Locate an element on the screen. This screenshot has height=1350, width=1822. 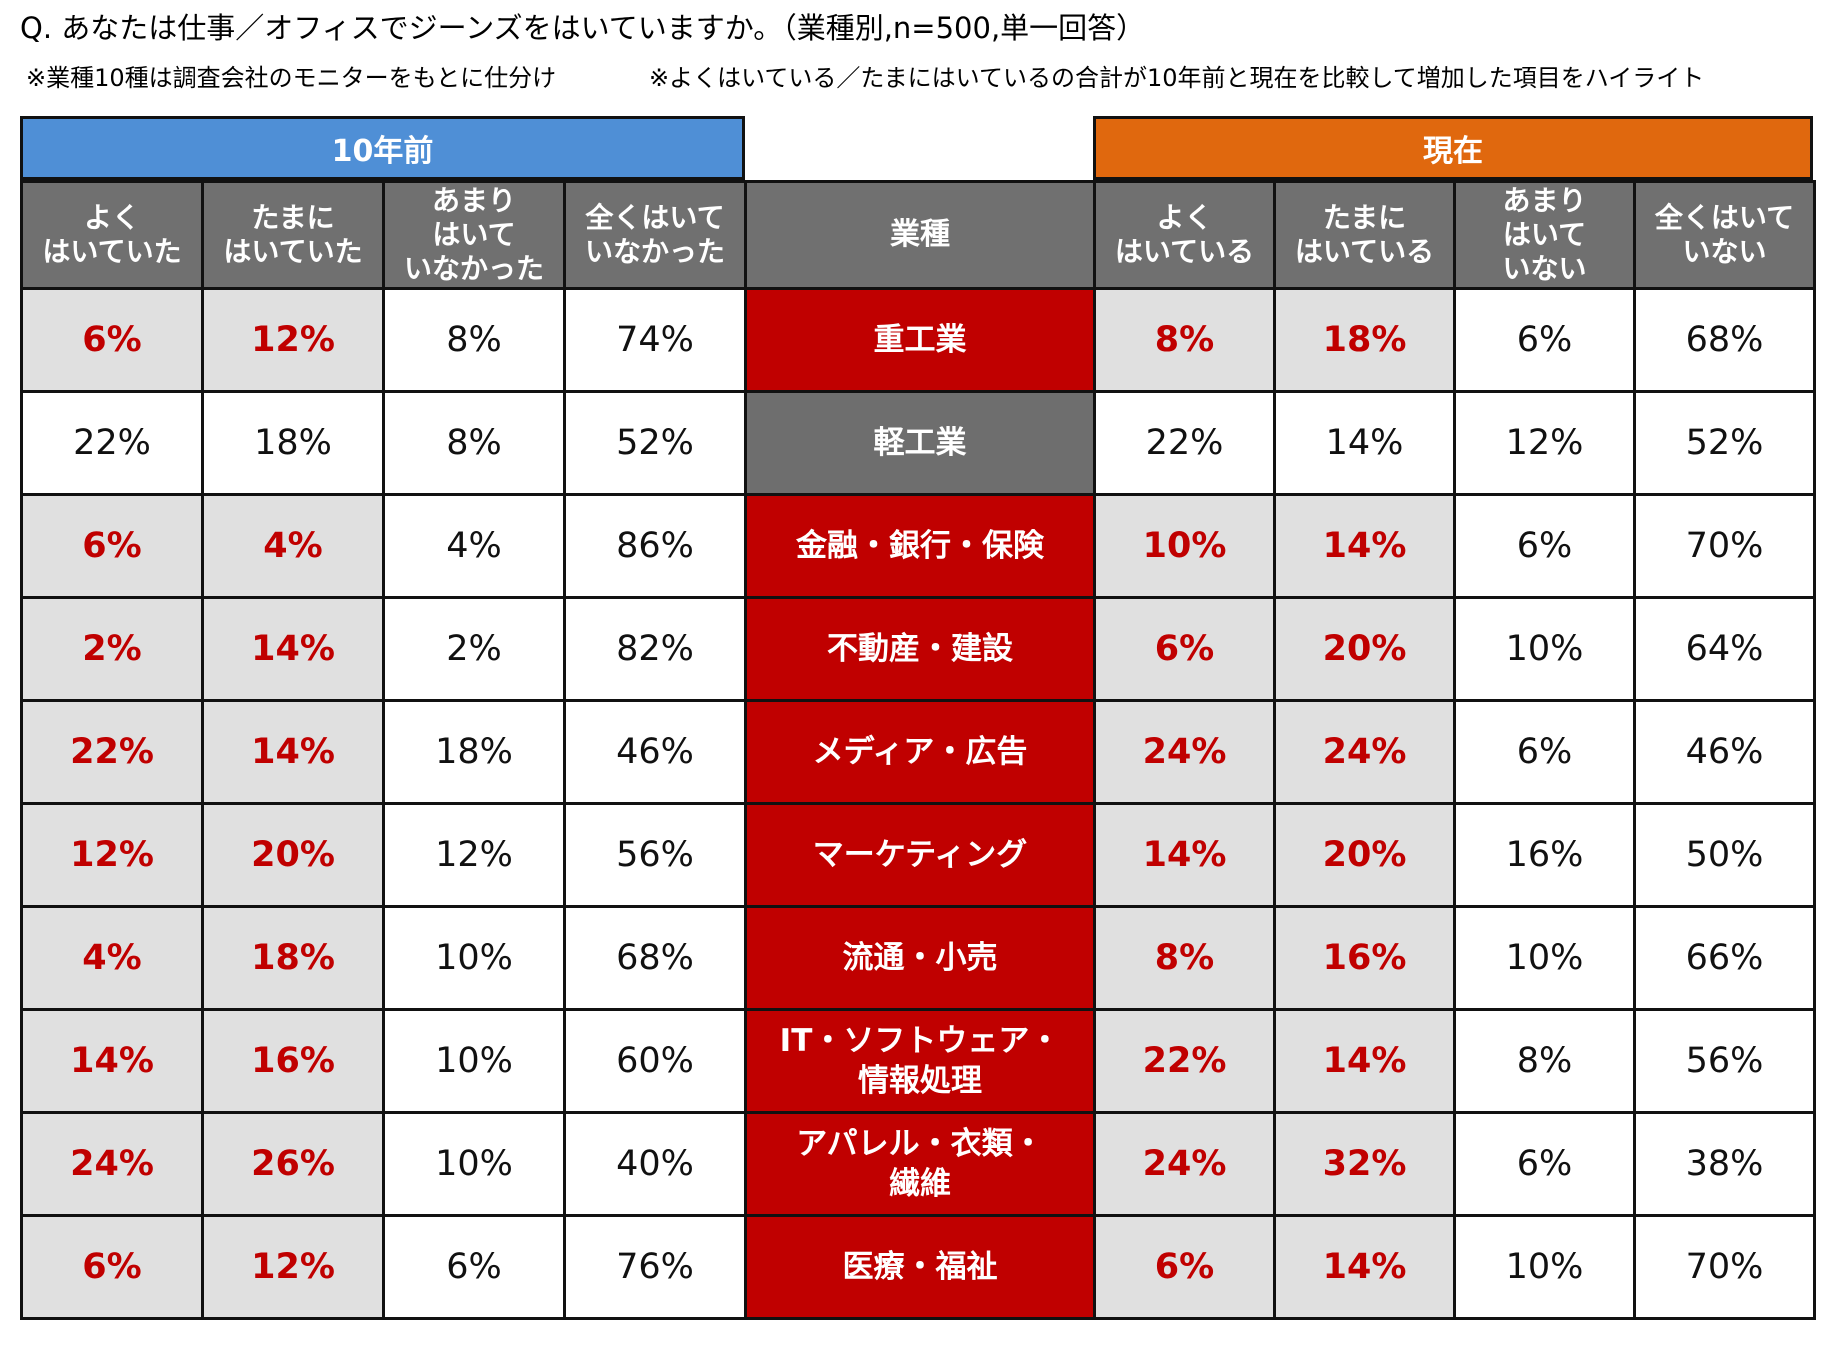
cell-past-sometimes: 16% is located at coordinates (293, 1061).